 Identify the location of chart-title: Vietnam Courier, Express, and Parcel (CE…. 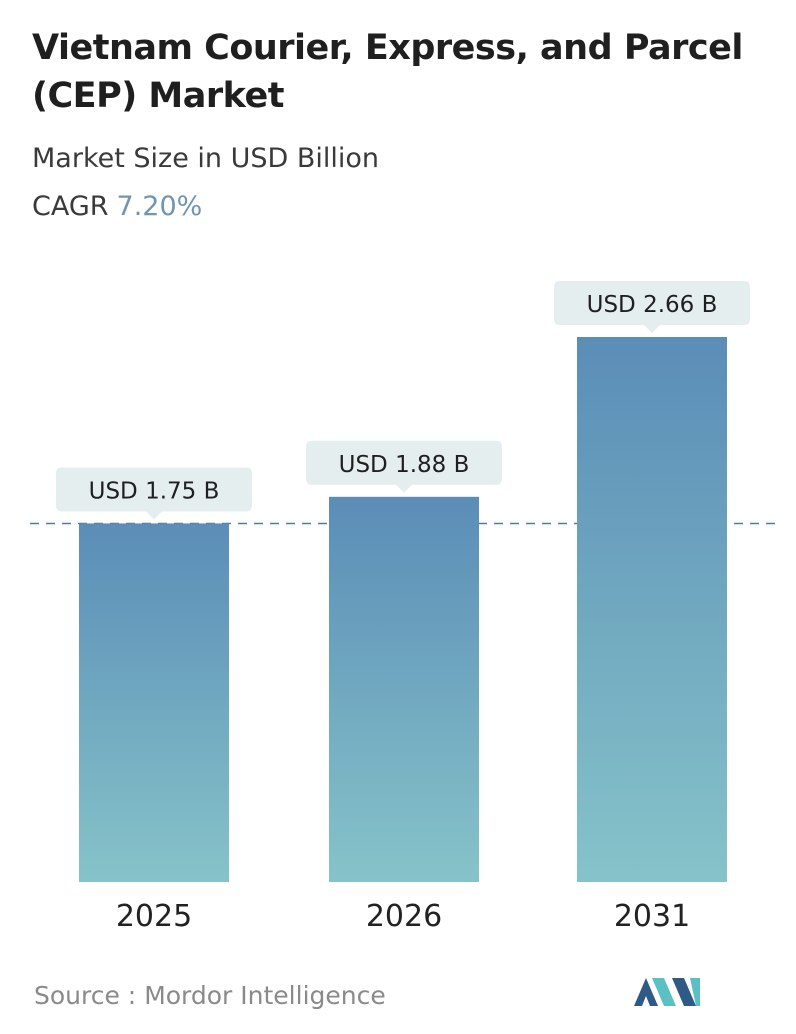
(387, 72).